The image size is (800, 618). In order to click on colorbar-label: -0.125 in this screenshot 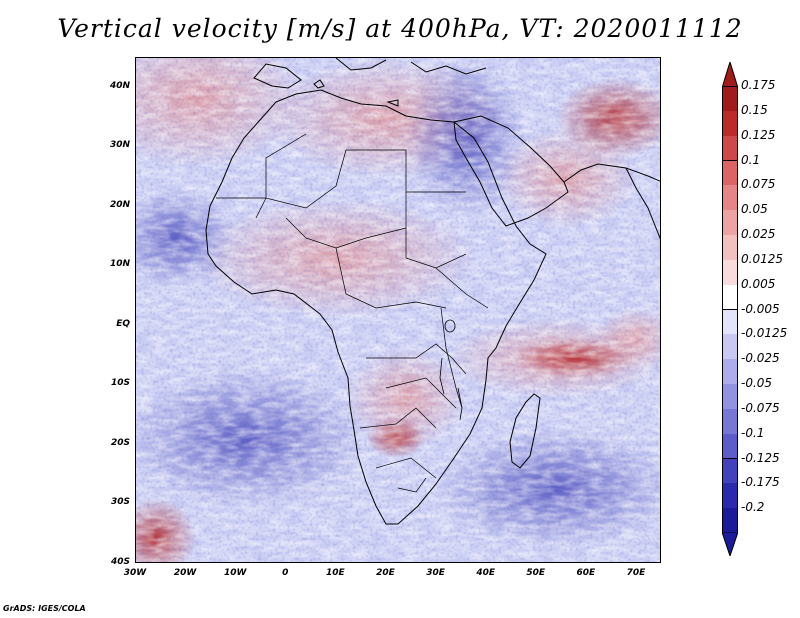, I will do `click(760, 457)`.